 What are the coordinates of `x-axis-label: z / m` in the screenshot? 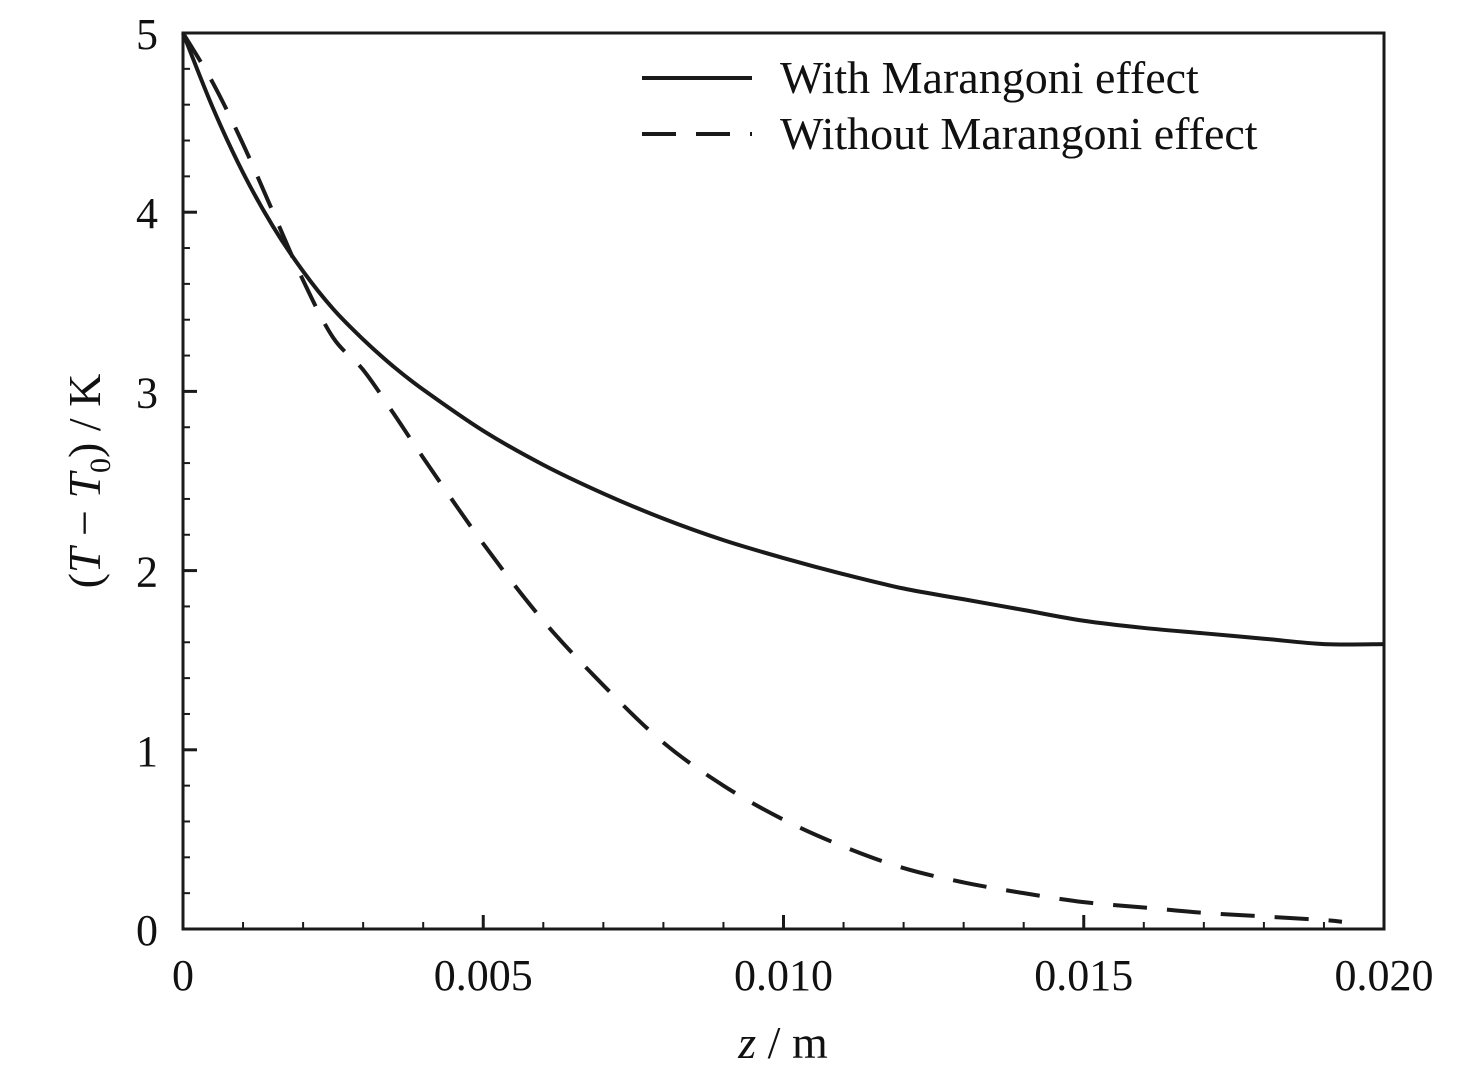 It's located at (782, 1042).